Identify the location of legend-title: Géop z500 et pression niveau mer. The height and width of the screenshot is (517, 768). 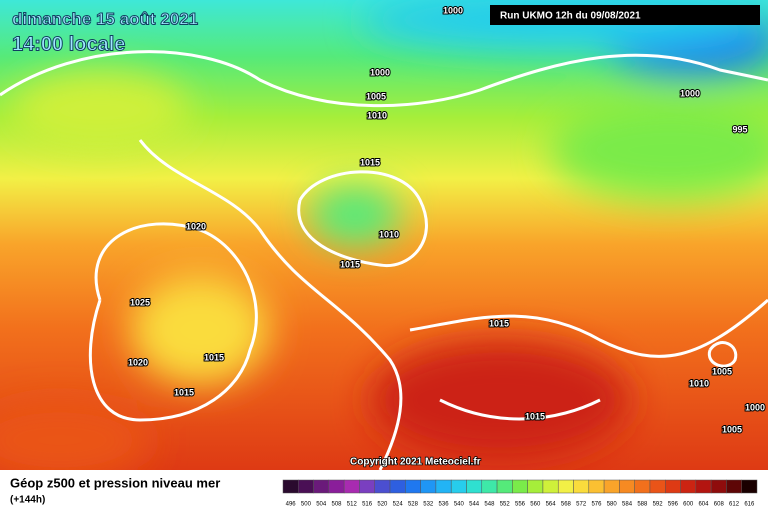
(115, 482).